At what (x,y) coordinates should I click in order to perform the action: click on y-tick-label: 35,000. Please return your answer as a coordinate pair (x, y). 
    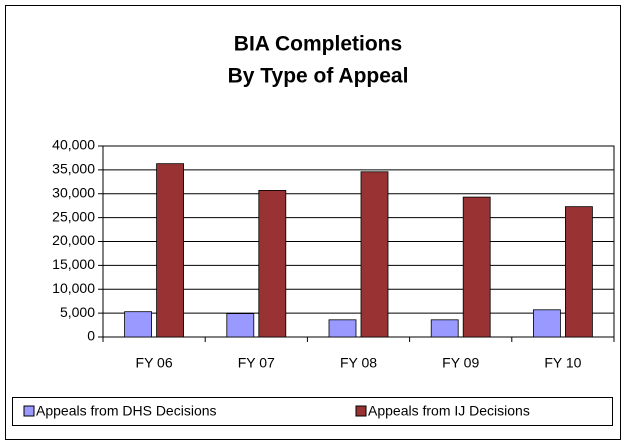
    Looking at the image, I should click on (73, 169).